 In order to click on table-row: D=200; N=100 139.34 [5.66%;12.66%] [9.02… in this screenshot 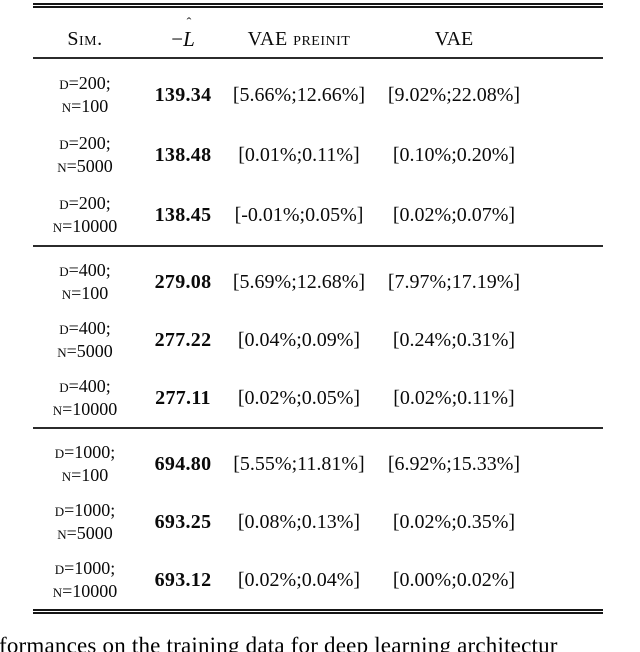, I will do `click(318, 95)`.